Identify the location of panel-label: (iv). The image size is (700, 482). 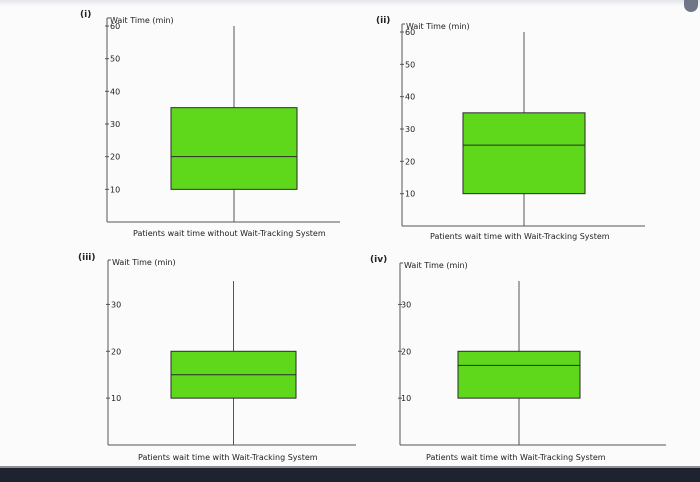
(379, 260).